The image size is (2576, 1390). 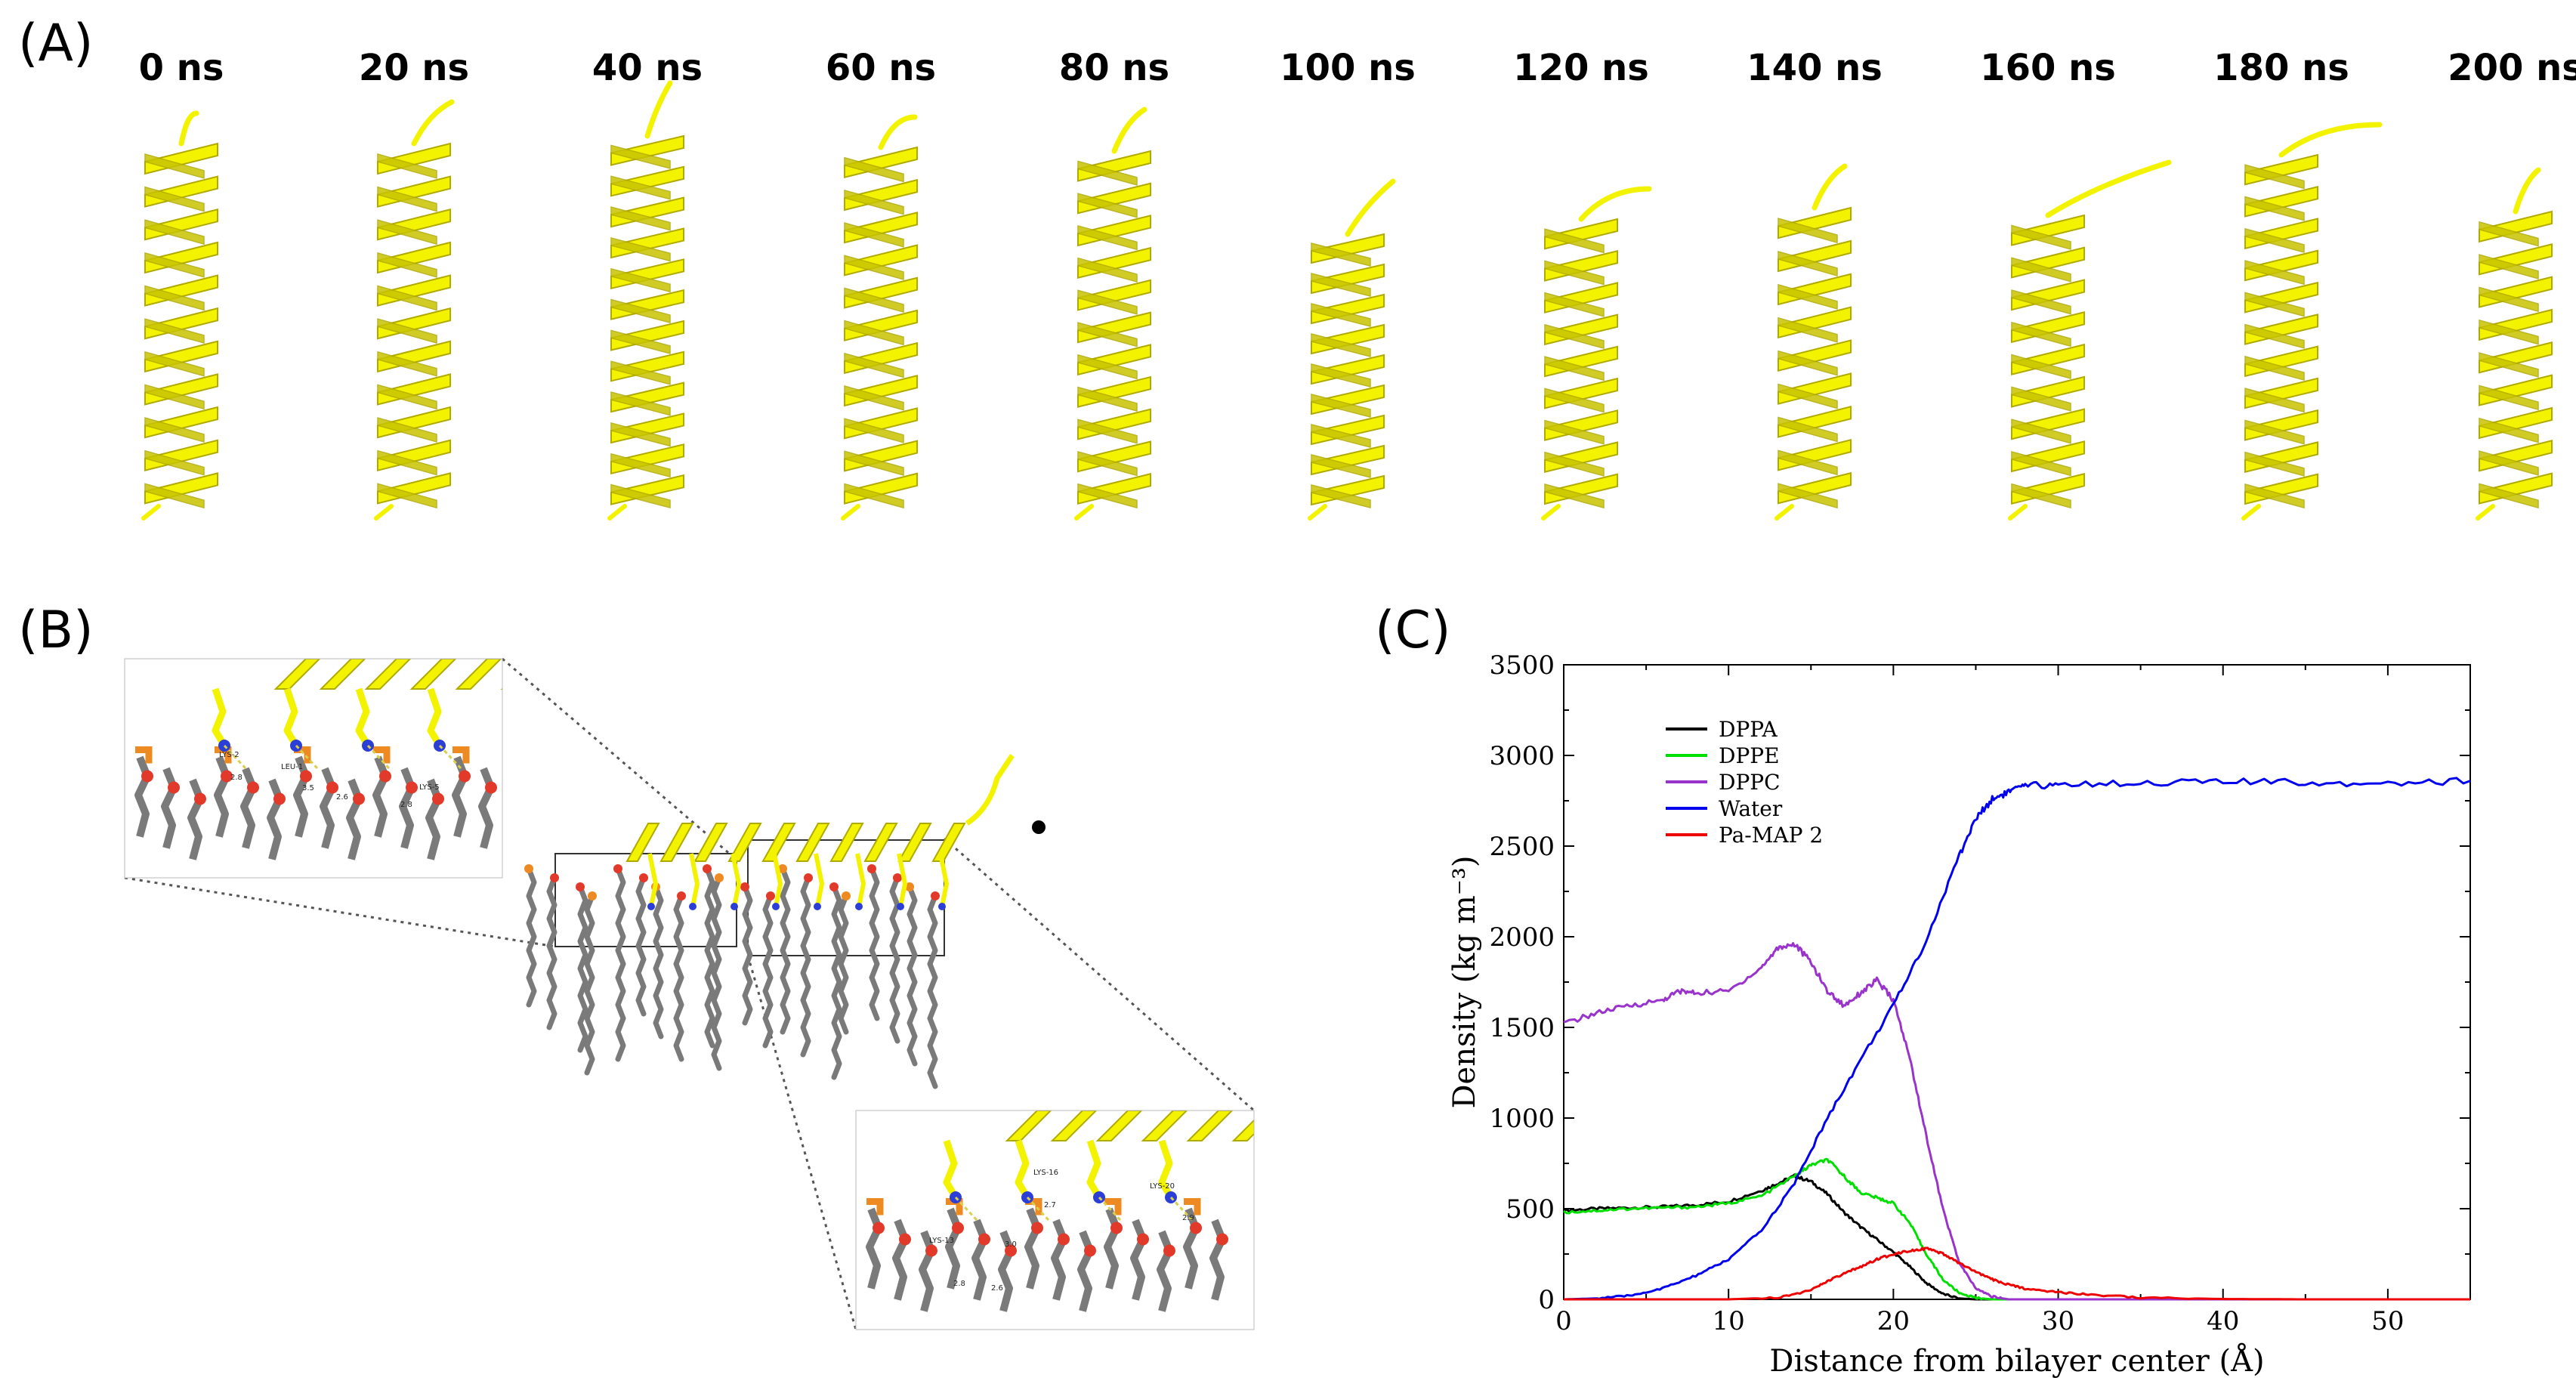 What do you see at coordinates (308, 788) in the screenshot?
I see `label-dist-2: 3.5` at bounding box center [308, 788].